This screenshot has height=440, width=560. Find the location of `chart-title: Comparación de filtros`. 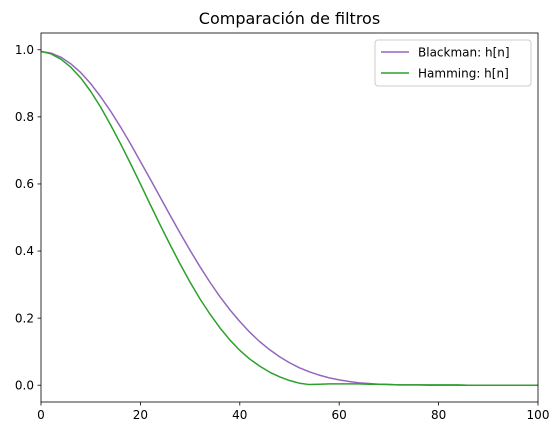

chart-title: Comparación de filtros is located at coordinates (289, 18).